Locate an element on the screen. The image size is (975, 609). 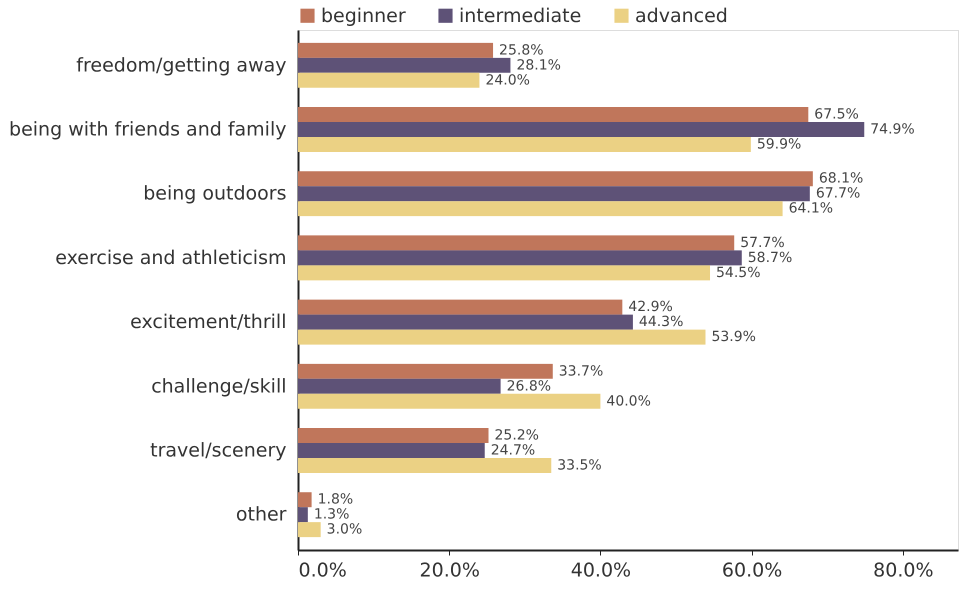
data-label: 40.0% is located at coordinates (628, 401).